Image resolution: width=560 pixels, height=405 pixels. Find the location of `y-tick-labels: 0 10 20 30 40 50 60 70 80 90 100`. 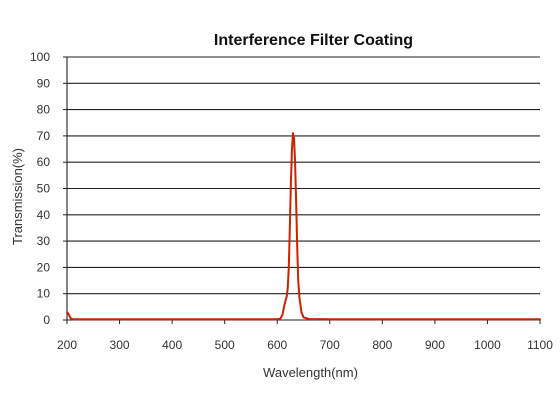

y-tick-labels: 0 10 20 30 40 50 60 70 80 90 100 is located at coordinates (40, 188).